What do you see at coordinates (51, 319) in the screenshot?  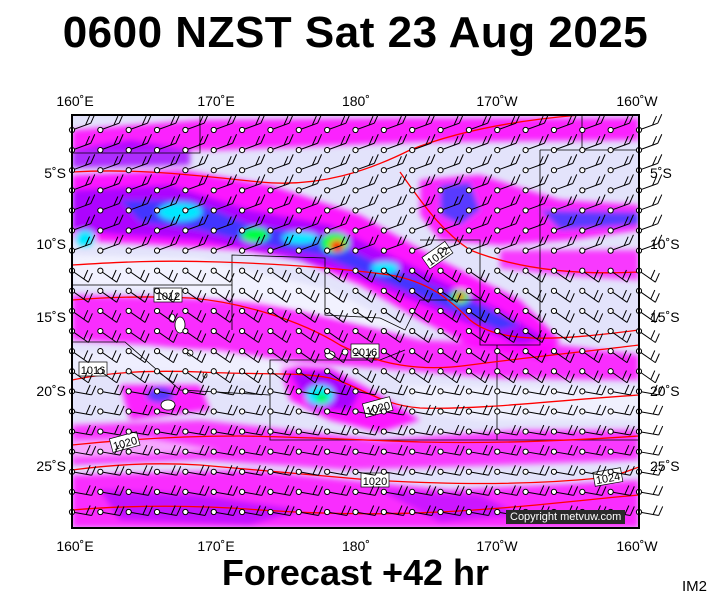 I see `lat-labels-left: 5˚S 10˚S 15˚S 20˚S 25˚S` at bounding box center [51, 319].